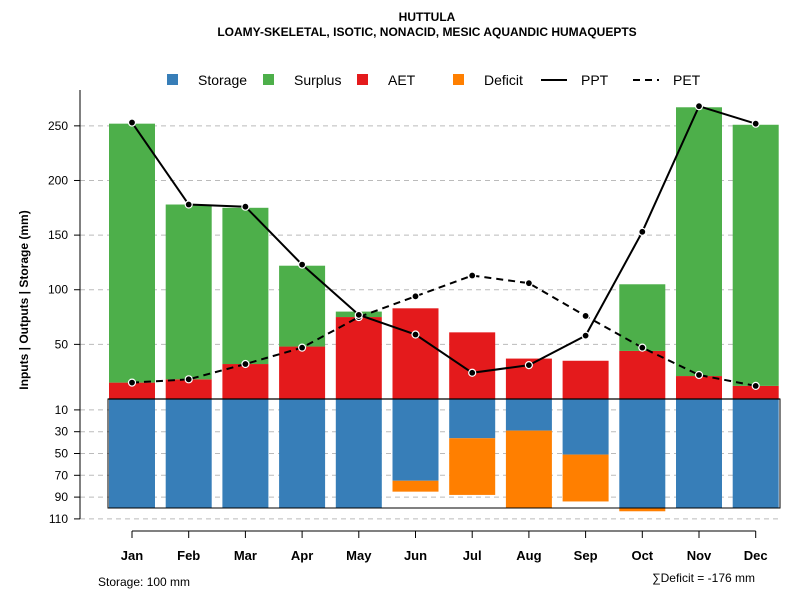 The width and height of the screenshot is (800, 605). I want to click on x-tick-label: Oct, so click(642, 555).